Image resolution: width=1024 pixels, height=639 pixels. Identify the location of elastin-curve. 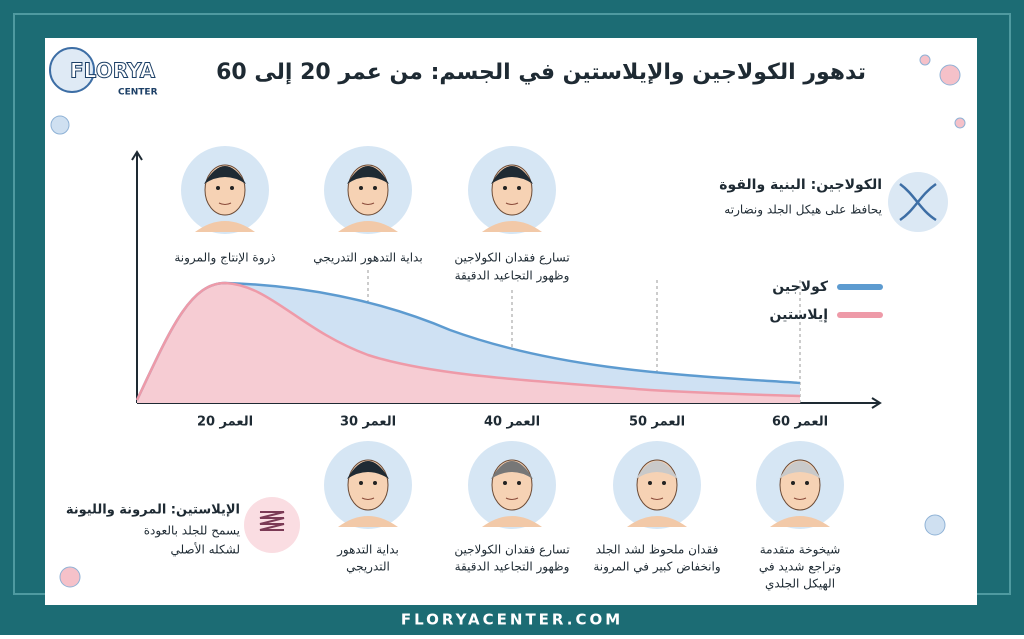
(468, 341).